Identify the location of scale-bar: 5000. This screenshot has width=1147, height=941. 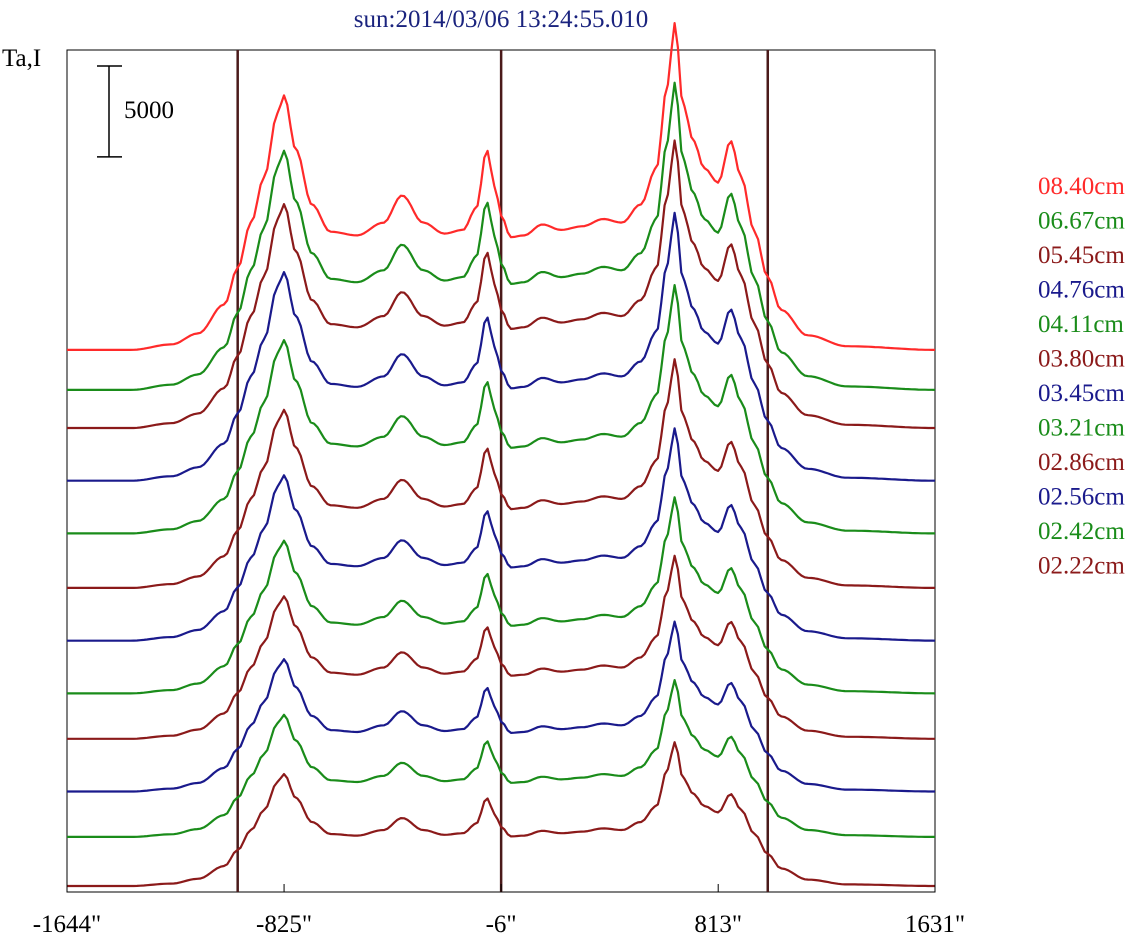
(135, 111).